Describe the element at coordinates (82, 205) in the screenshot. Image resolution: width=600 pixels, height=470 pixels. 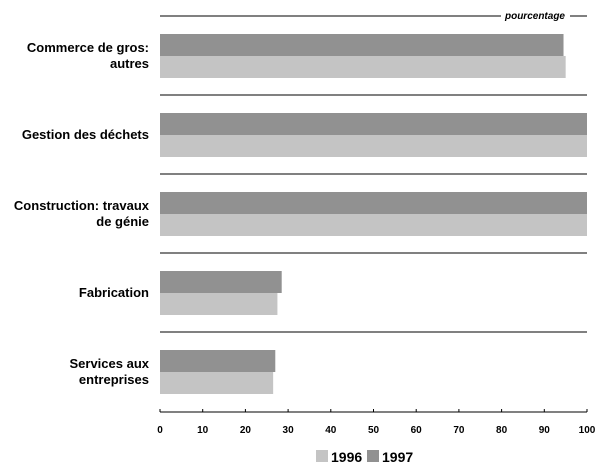
I see `category-label-line: Construction: travaux` at that location.